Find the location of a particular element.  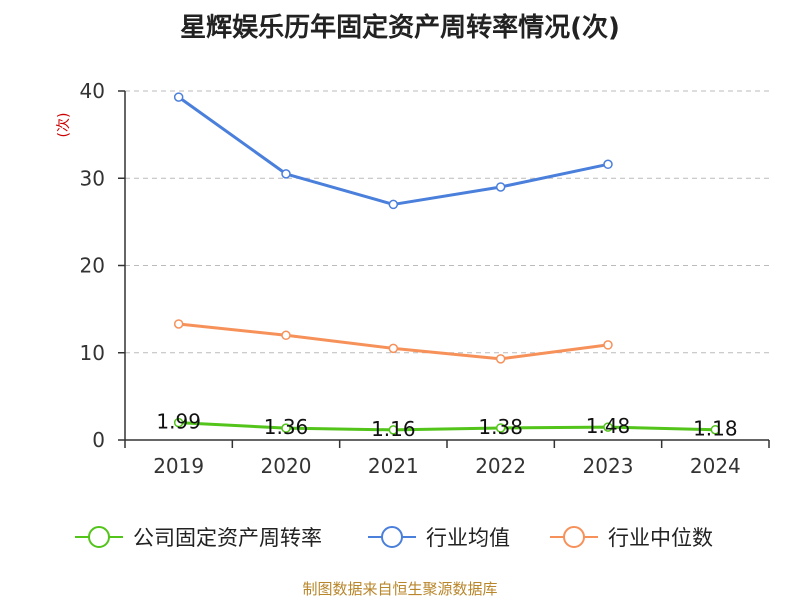

legend-label: 行业中位数 is located at coordinates (660, 538).